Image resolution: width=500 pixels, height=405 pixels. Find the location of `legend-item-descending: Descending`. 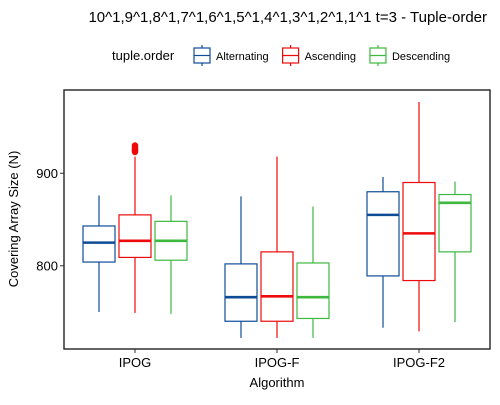

legend-item-descending: Descending is located at coordinates (409, 55).